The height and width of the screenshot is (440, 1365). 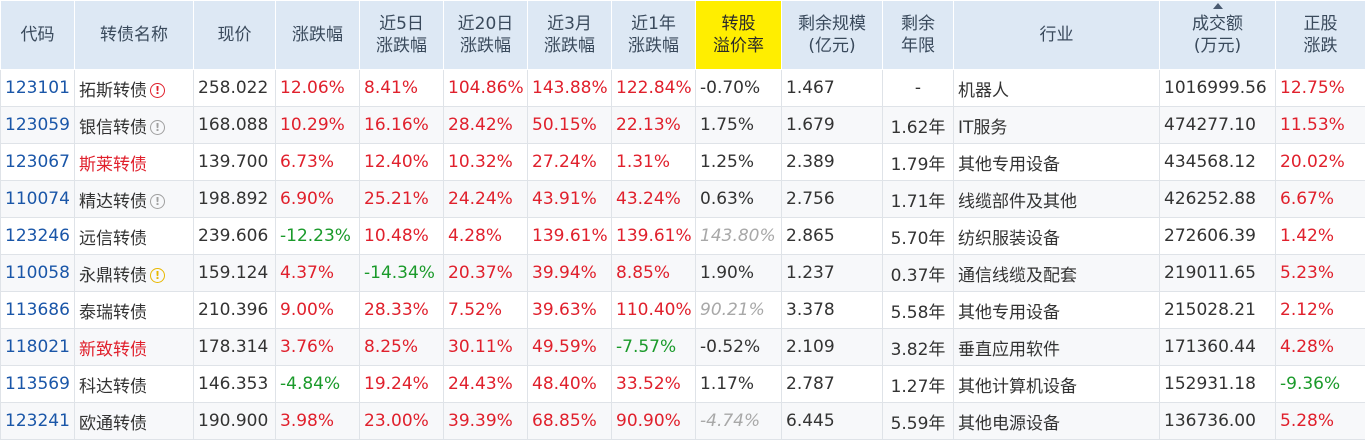 I want to click on col-5d: 近5日 涨跌幅, so click(x=401, y=35).